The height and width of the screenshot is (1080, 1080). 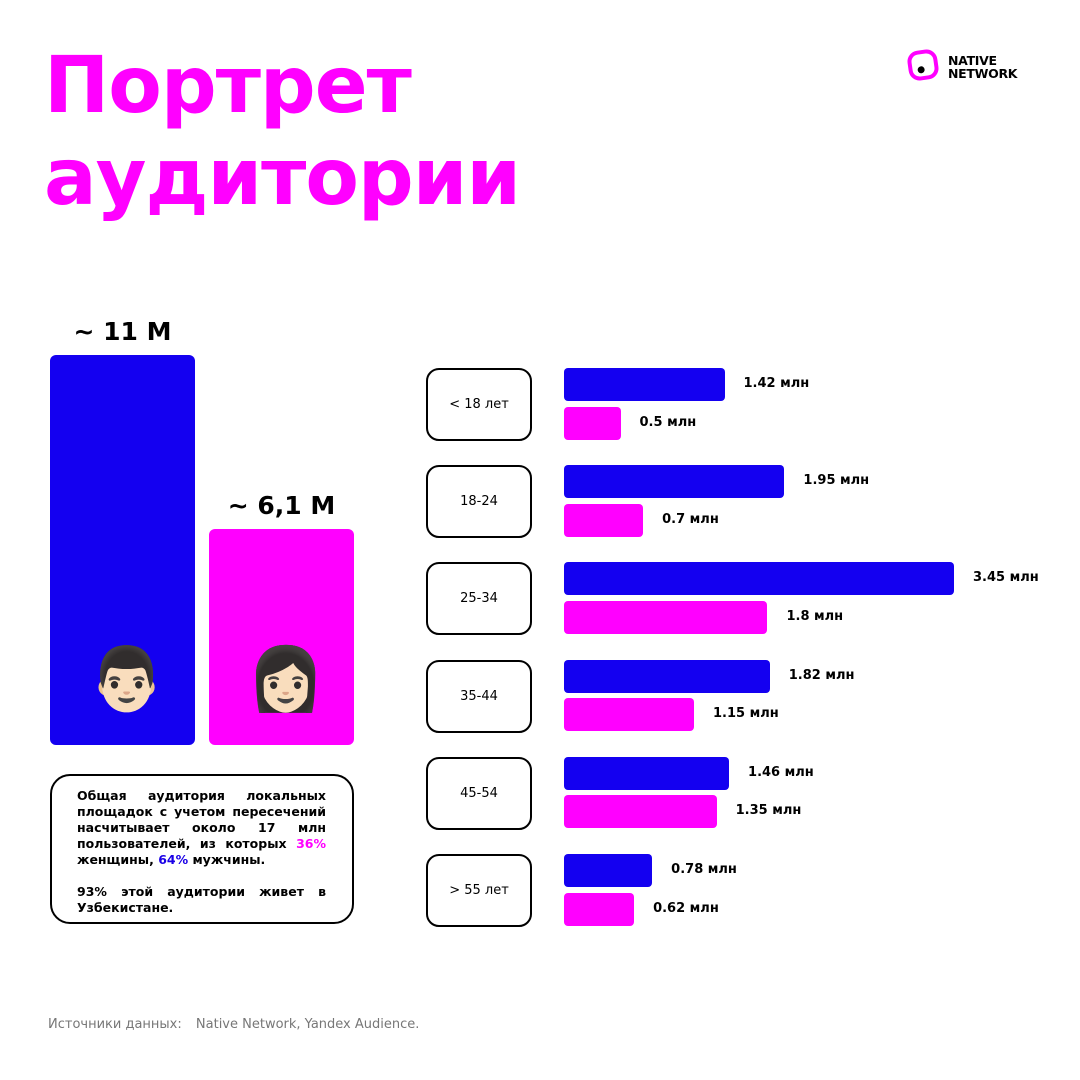 I want to click on age-group-label: > 55 лет, so click(x=479, y=890).